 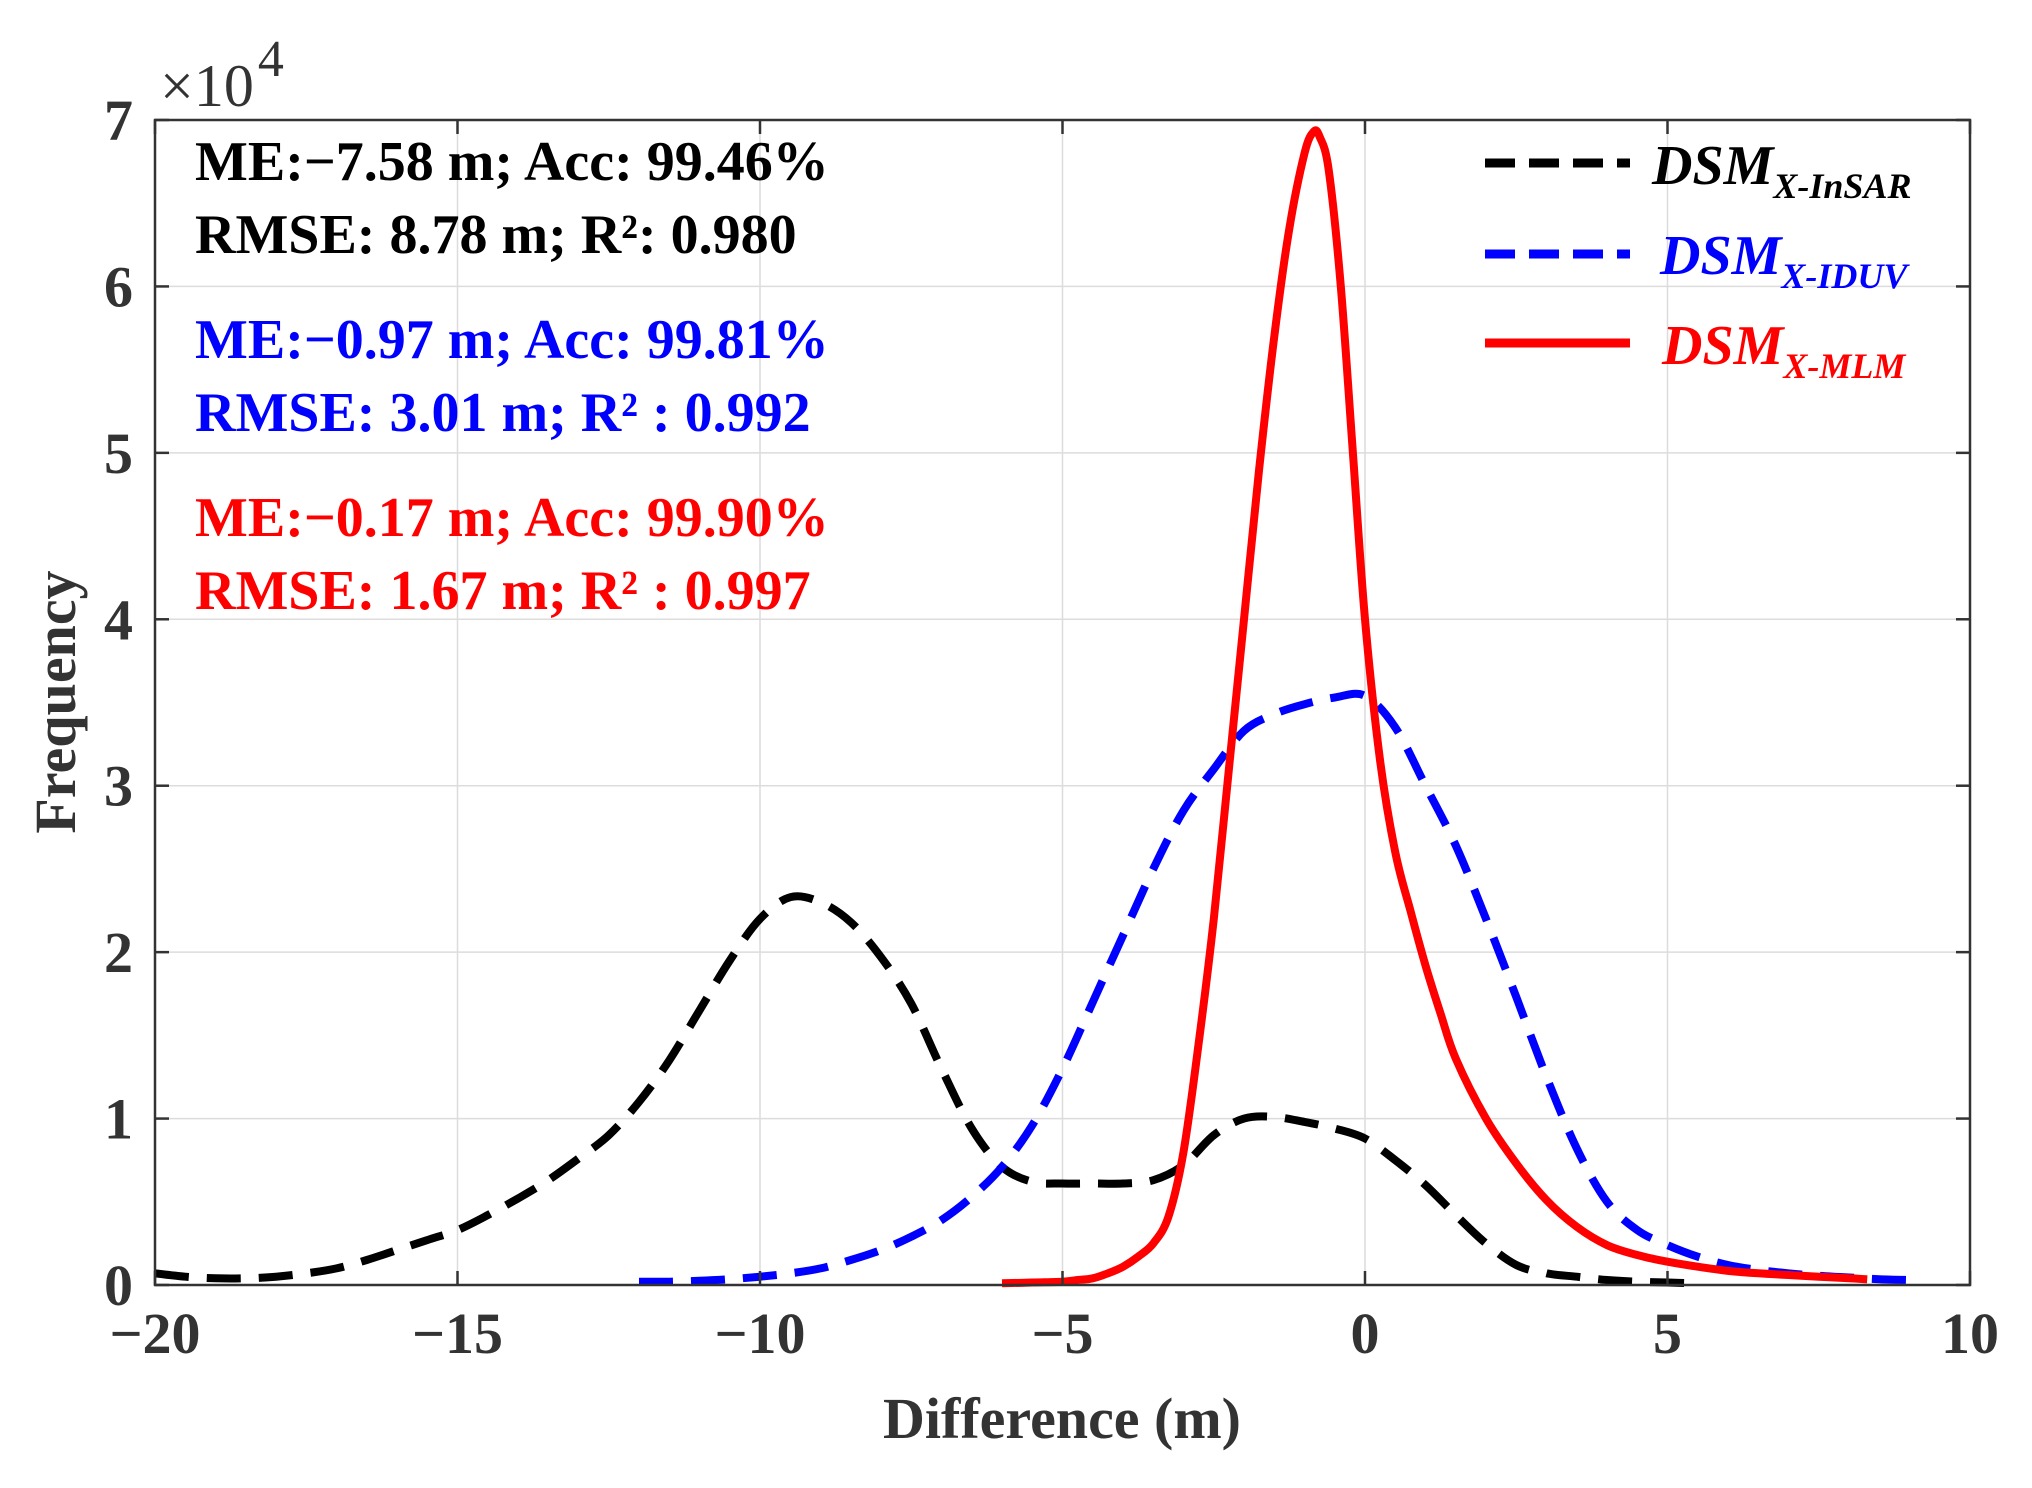 What do you see at coordinates (512, 162) in the screenshot?
I see `stats-insar-line1: ME:−7.58 m; Acc: 99.46%` at bounding box center [512, 162].